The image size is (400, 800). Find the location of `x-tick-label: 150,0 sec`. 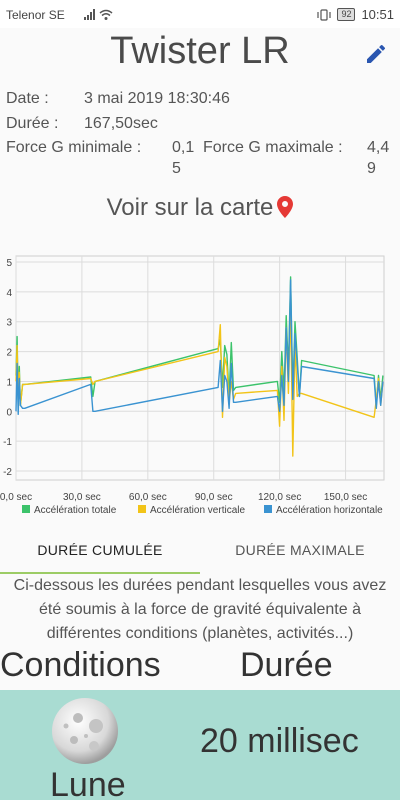

x-tick-label: 150,0 sec is located at coordinates (345, 497).